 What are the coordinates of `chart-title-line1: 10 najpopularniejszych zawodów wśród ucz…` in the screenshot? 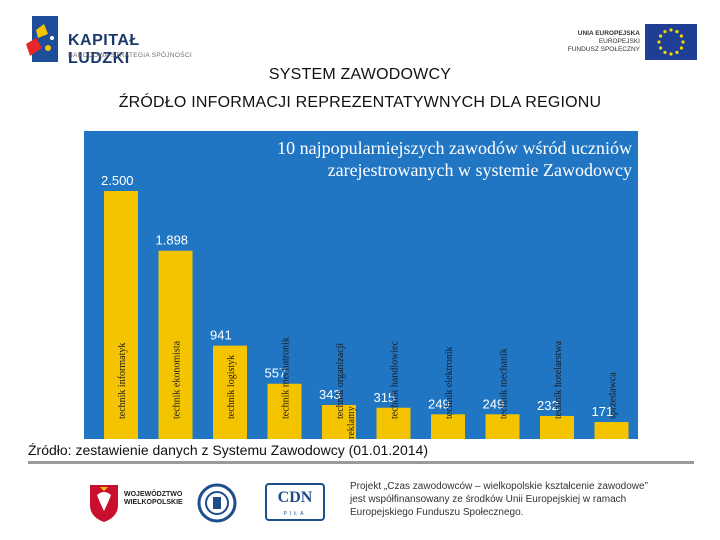 It's located at (454, 148).